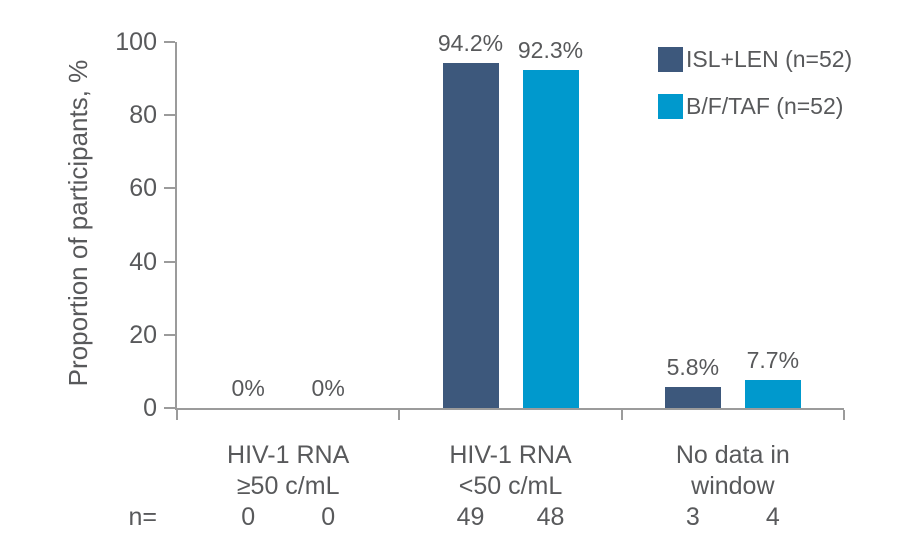  I want to click on bar-value-label: 94.2%, so click(470, 43).